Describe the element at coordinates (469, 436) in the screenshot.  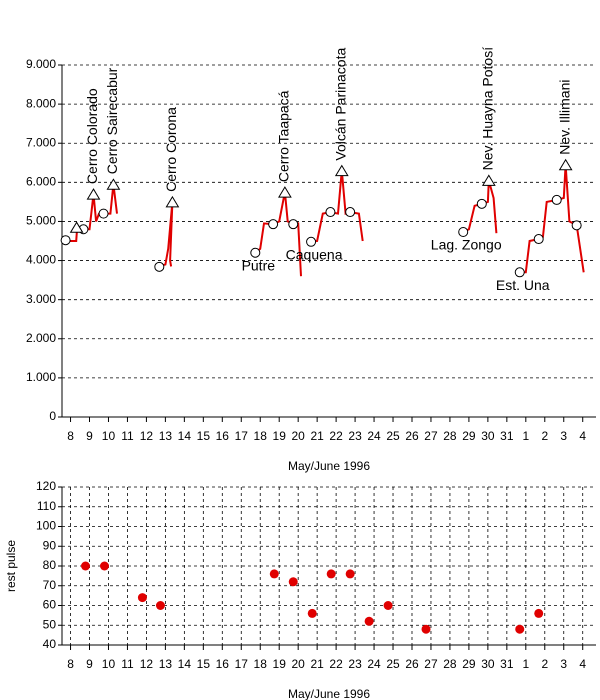
I see `x-tick-label: 29` at that location.